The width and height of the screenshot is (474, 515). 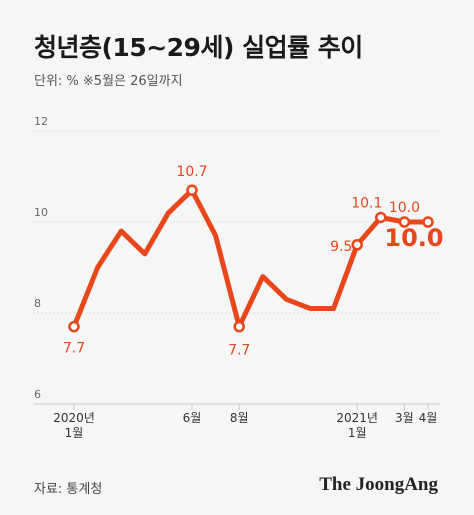 What do you see at coordinates (74, 349) in the screenshot?
I see `data-label-0: 7.7` at bounding box center [74, 349].